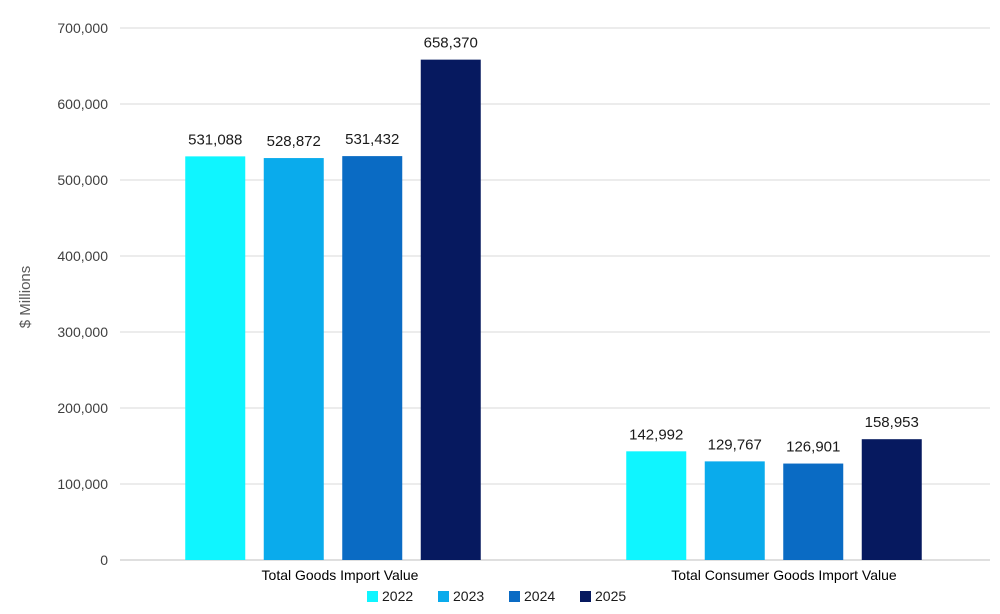 This screenshot has width=1000, height=614. What do you see at coordinates (813, 511) in the screenshot?
I see `bar-2024-total-consumer-goods` at bounding box center [813, 511].